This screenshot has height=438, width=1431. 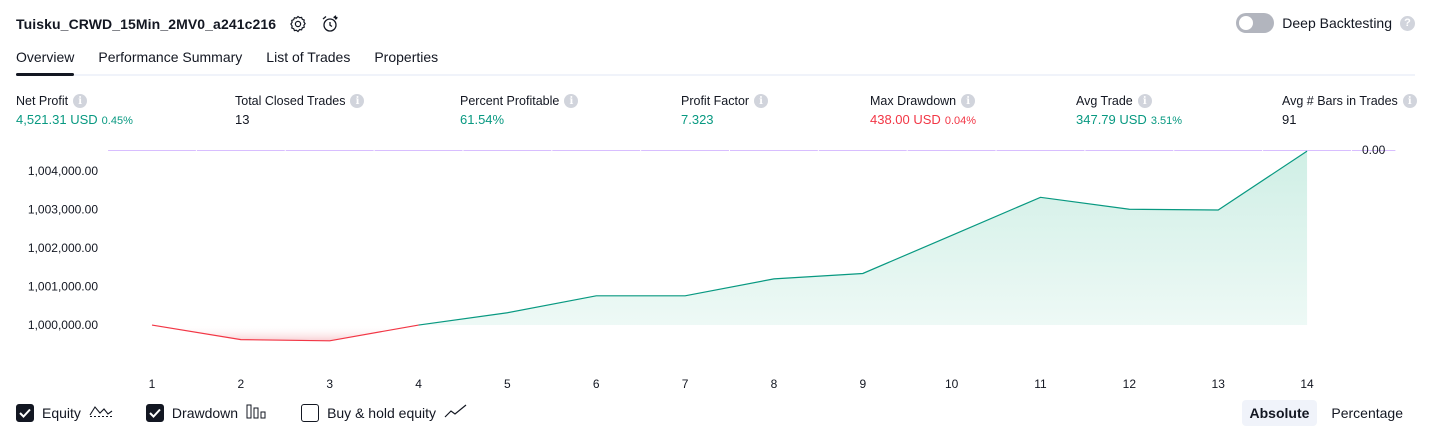 What do you see at coordinates (57, 119) in the screenshot?
I see `metric-value: 4,521.31 USD` at bounding box center [57, 119].